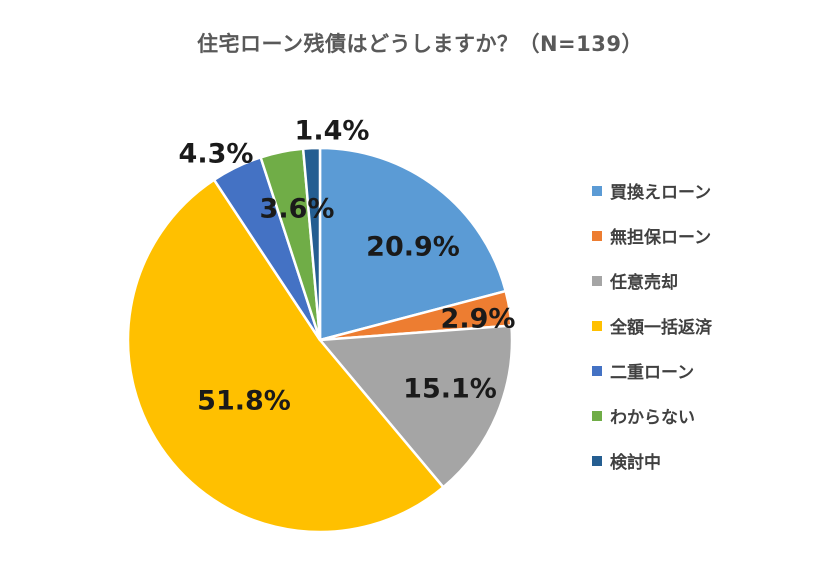 This screenshot has width=840, height=561. Describe the element at coordinates (244, 401) in the screenshot. I see `data-label-lump-sum-repayment: 51.8%` at that location.